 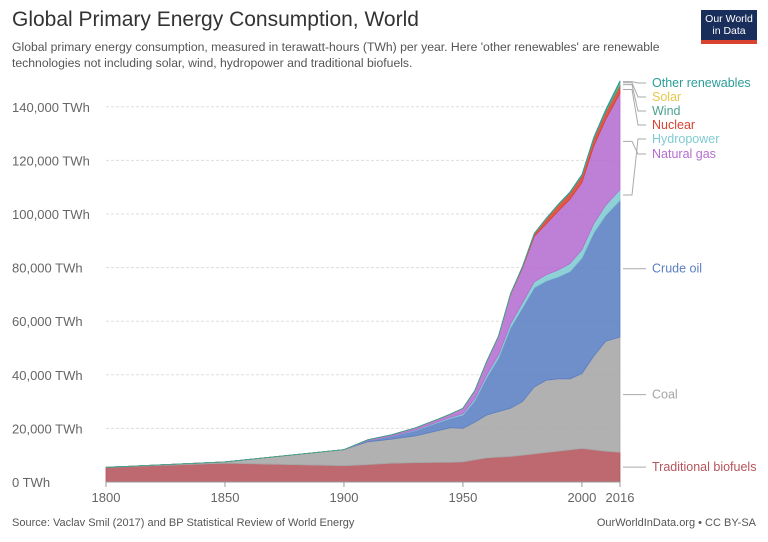 I want to click on legend-label: Natural gas, so click(x=684, y=154).